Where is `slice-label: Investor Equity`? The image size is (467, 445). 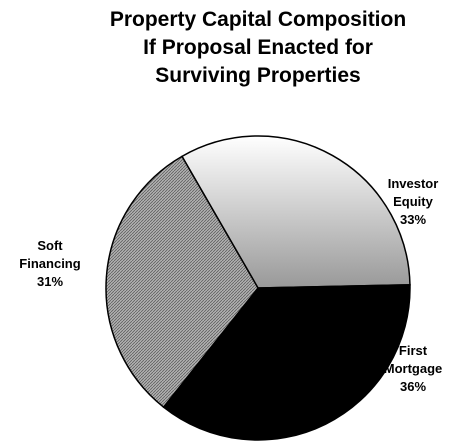 slice-label: Investor Equity is located at coordinates (413, 192).